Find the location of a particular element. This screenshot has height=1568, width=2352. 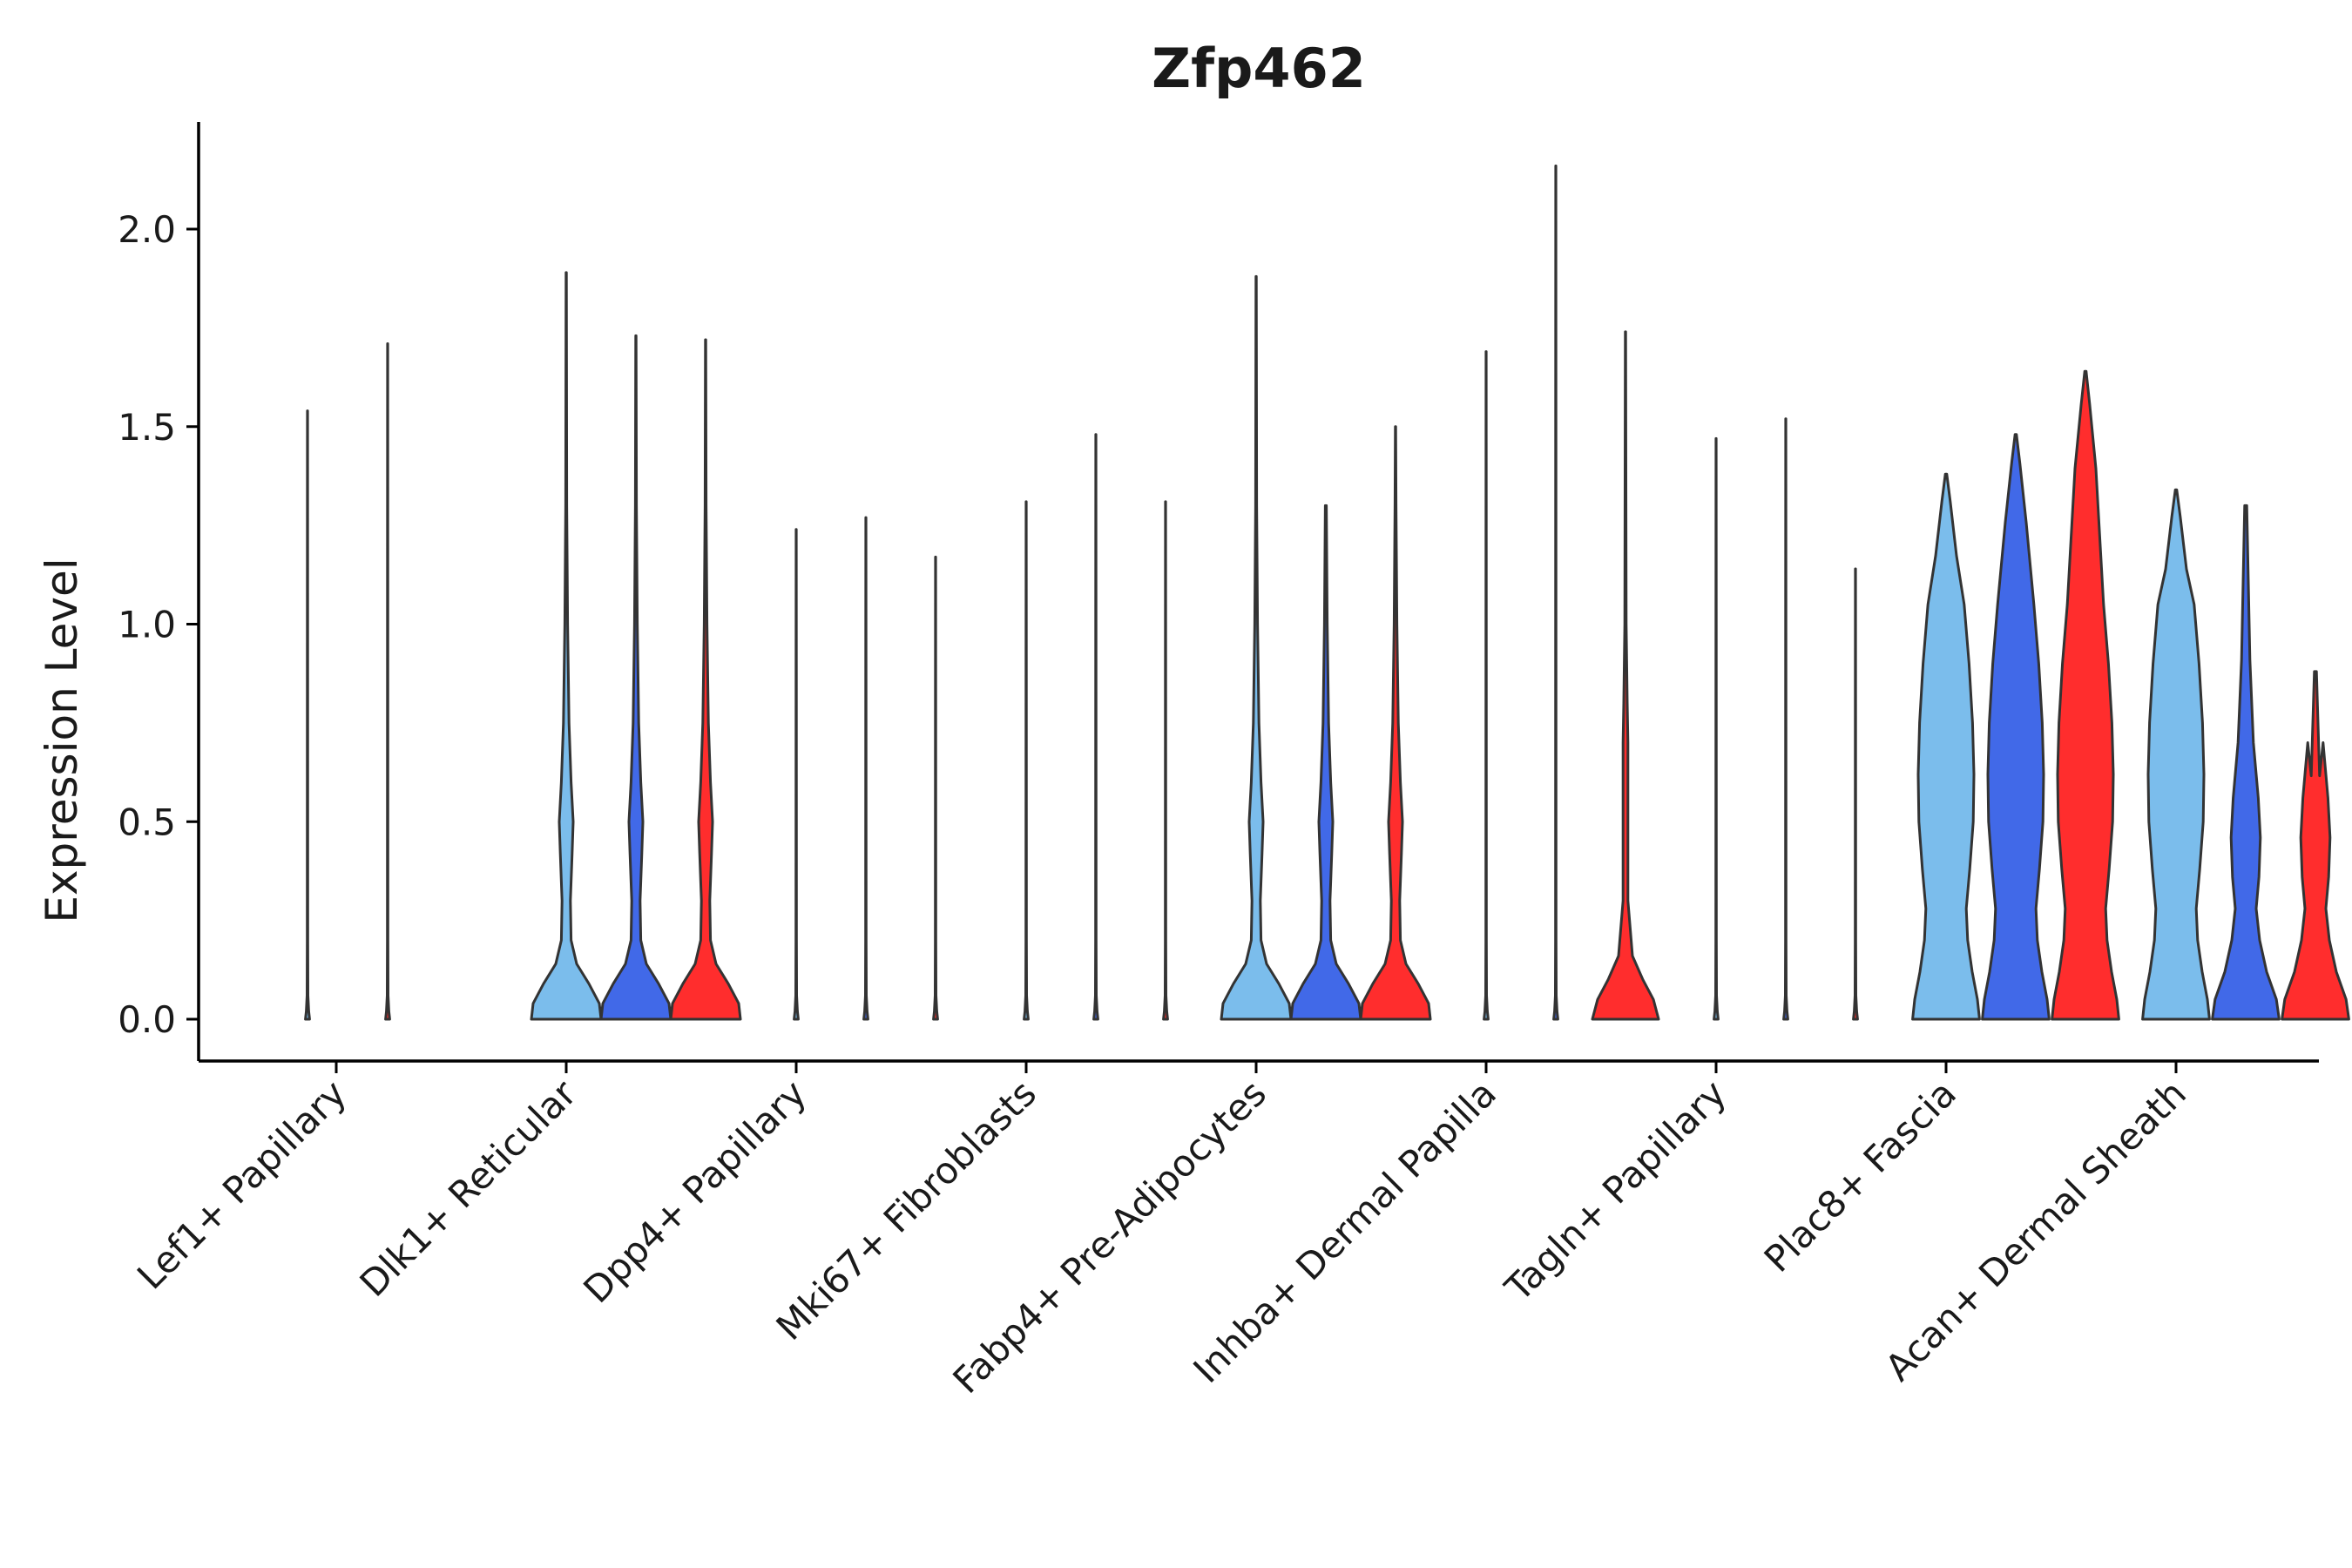

violin-1-tagln-papillary is located at coordinates (1716, 728).